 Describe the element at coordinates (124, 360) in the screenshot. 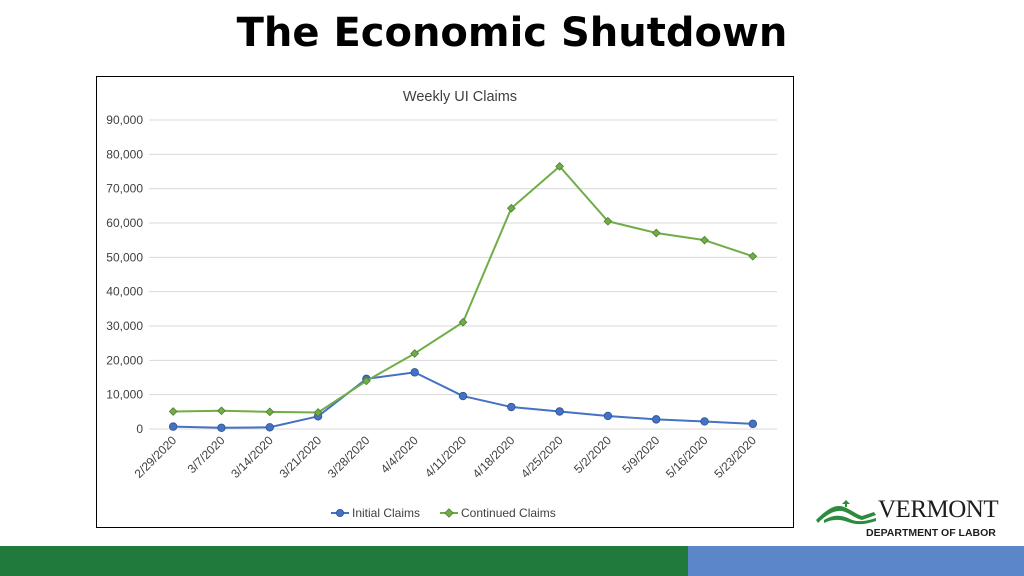

I see `y-tick-label: 20,000` at that location.